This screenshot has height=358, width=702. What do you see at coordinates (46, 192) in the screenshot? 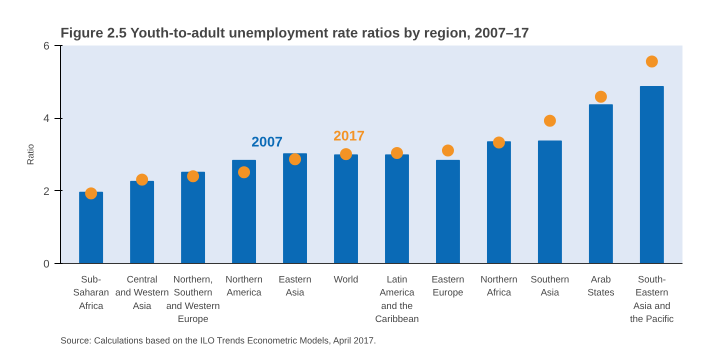
I see `y-tick-label: 2` at bounding box center [46, 192].